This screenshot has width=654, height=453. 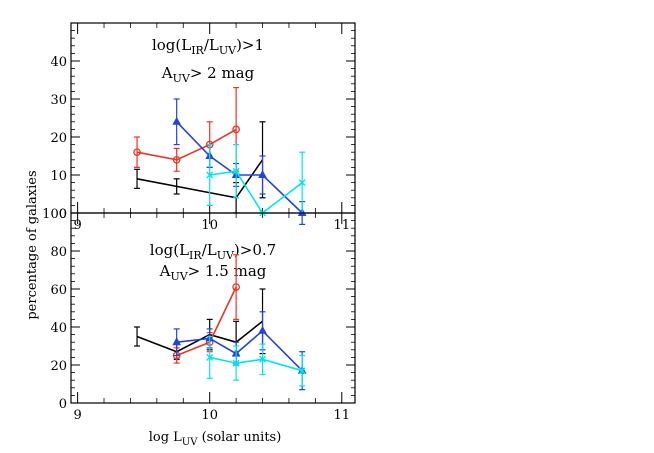 What do you see at coordinates (208, 46) in the screenshot?
I see `top-annotation-line1: log(LIR/LUV)>1` at bounding box center [208, 46].